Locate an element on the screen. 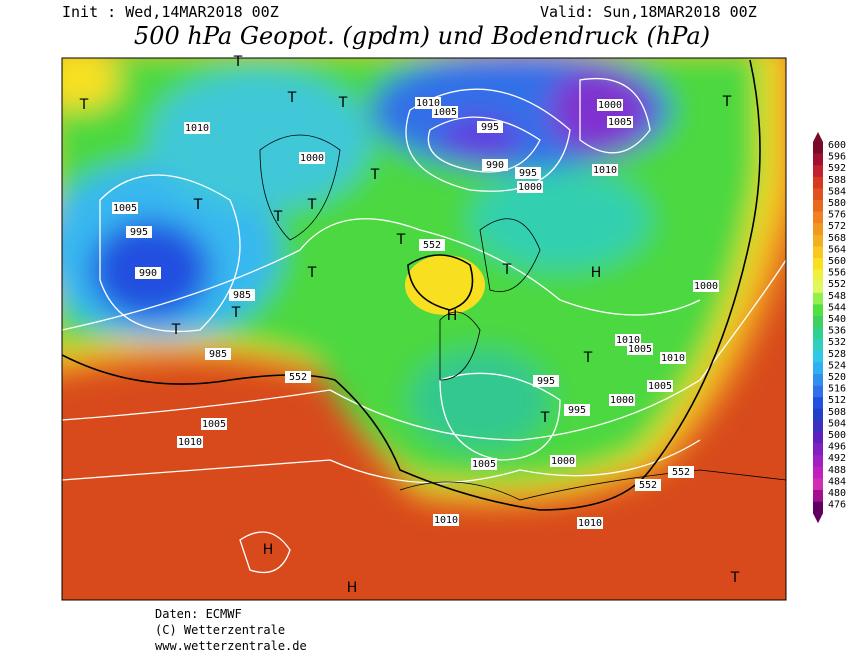 This screenshot has width=850, height=657. isobar-label: 985 is located at coordinates (218, 354).